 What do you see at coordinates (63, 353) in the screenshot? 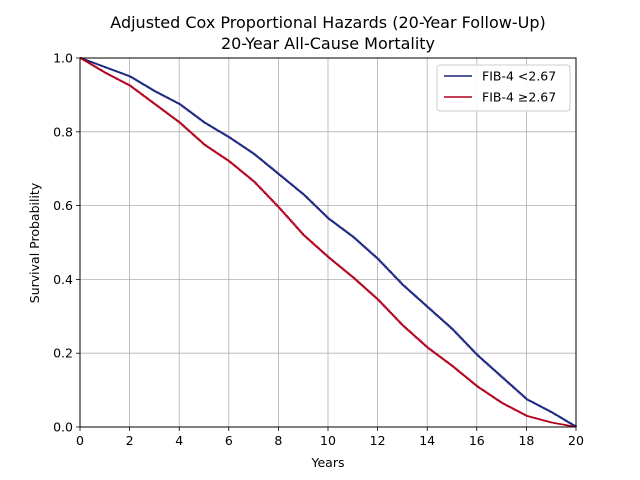
I see `y-tick-label: 0.2` at bounding box center [63, 353].